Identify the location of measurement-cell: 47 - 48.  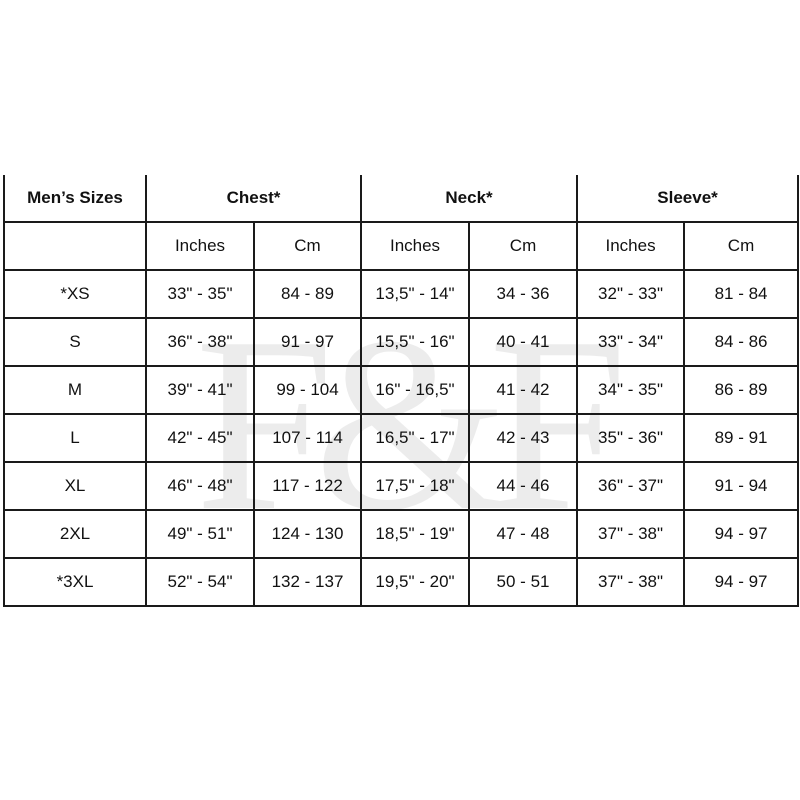
(523, 534).